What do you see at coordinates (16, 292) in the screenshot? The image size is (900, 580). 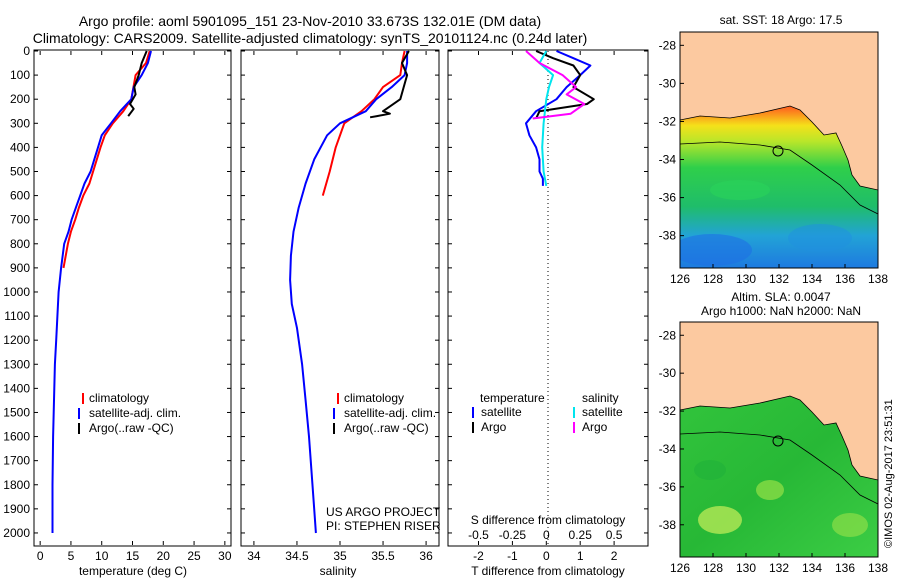 I see `y-tick-label: 1000` at bounding box center [16, 292].